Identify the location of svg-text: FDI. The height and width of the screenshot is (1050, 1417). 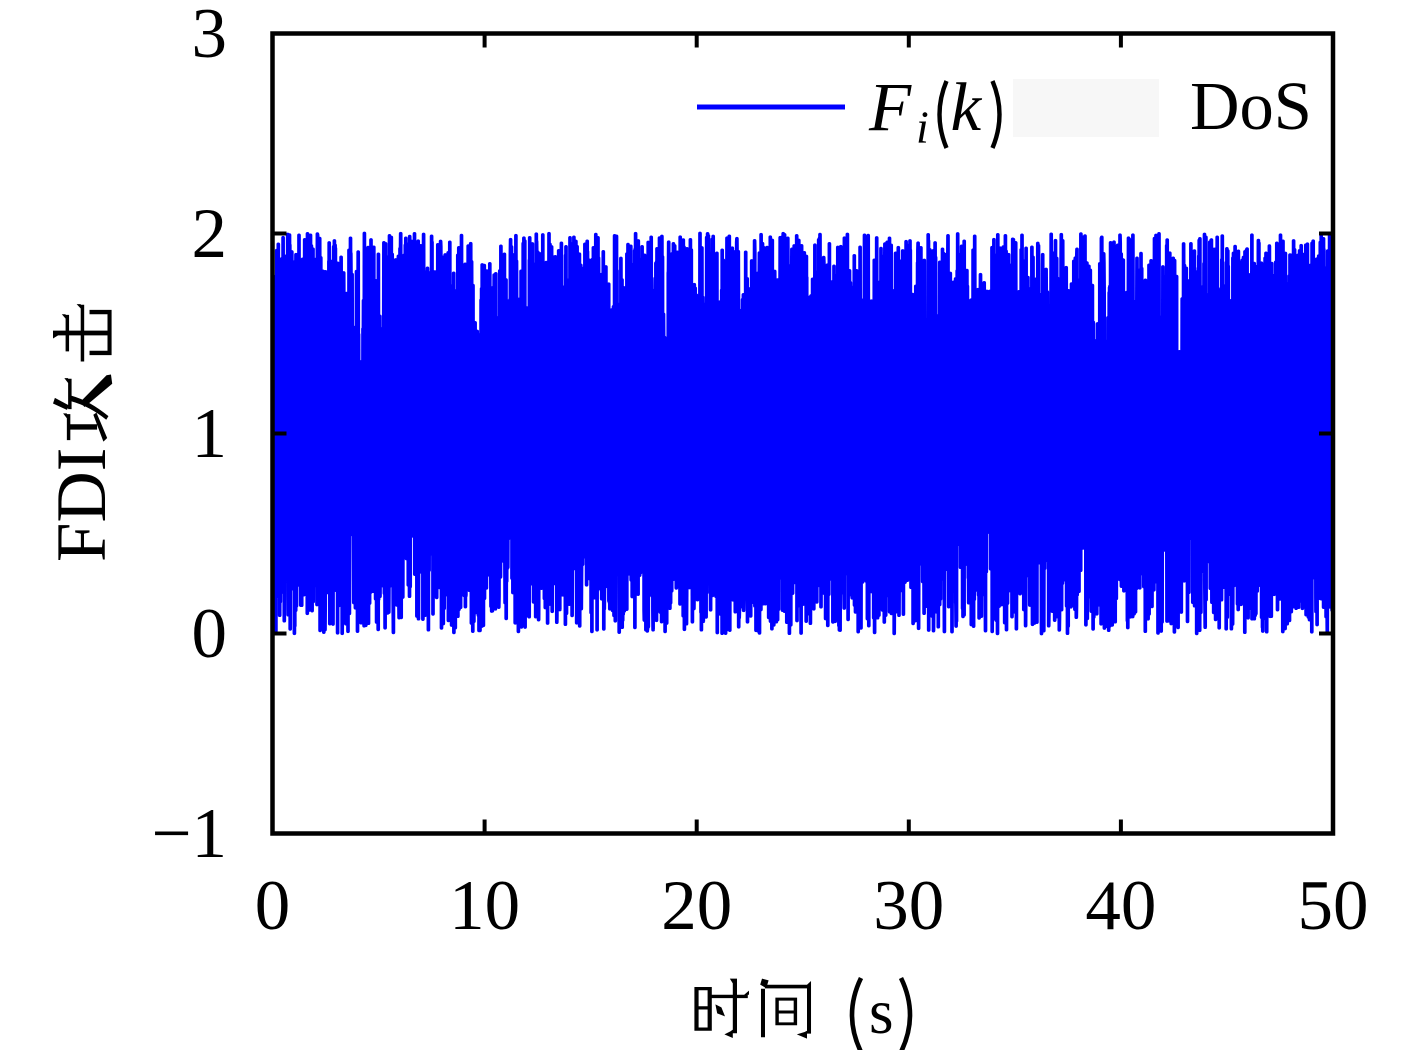
(82, 505).